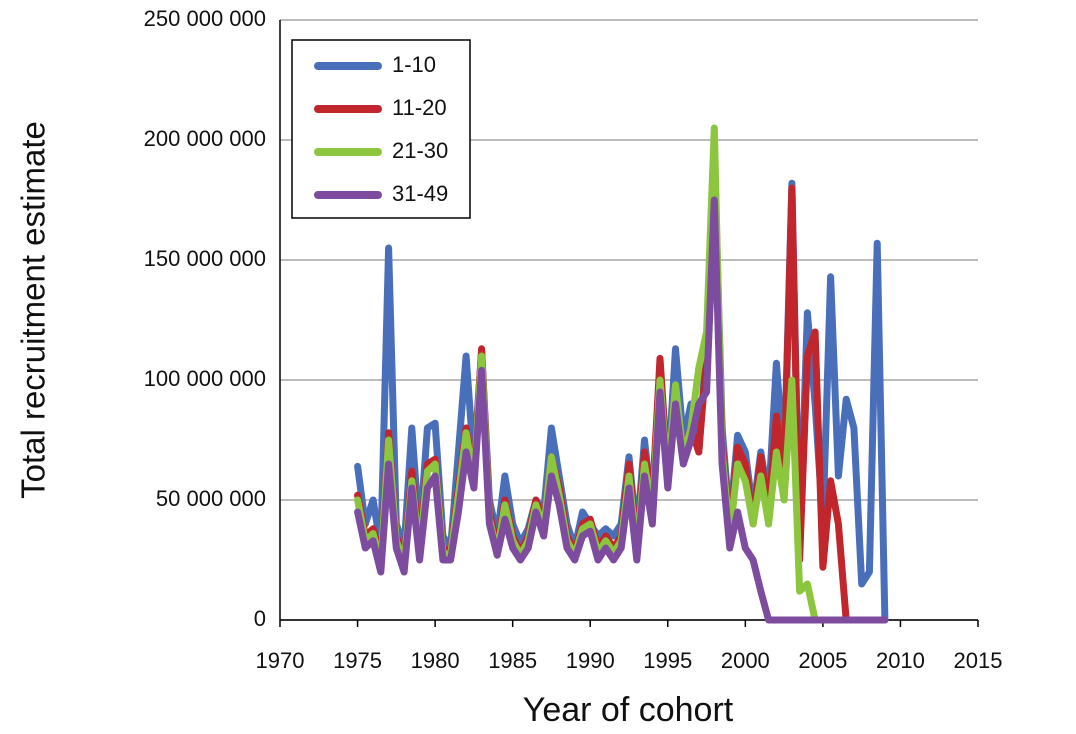  Describe the element at coordinates (205, 18) in the screenshot. I see `y-tick-label: 250 000 000` at that location.